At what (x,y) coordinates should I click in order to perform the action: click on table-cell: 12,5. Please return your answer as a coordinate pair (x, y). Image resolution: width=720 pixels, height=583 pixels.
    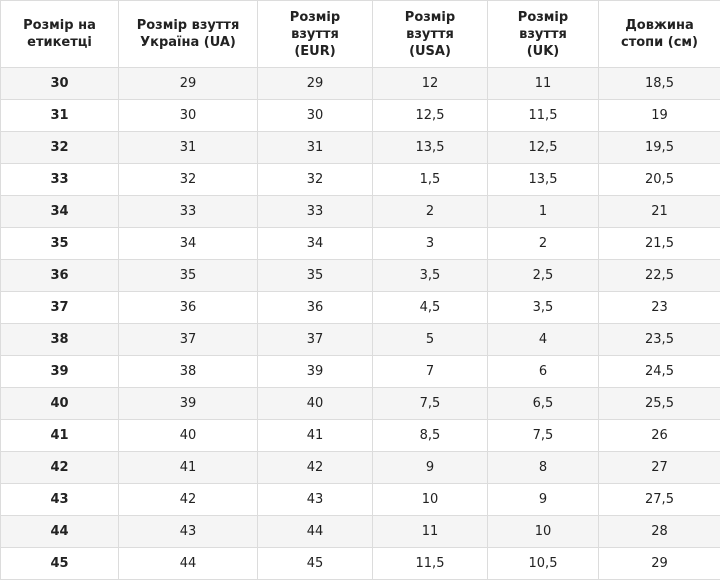
    Looking at the image, I should click on (430, 115).